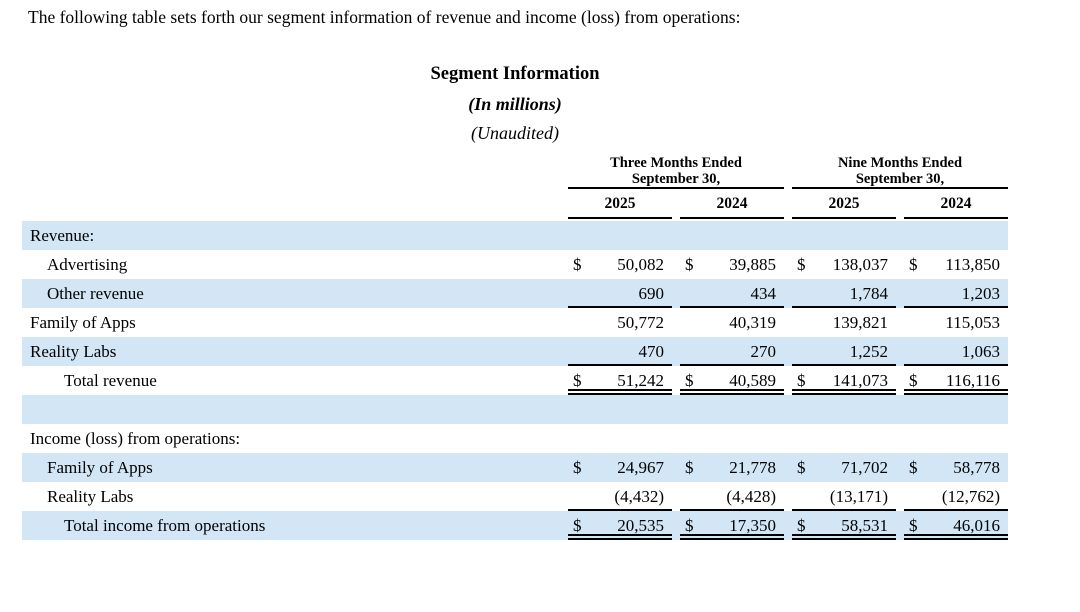  What do you see at coordinates (640, 525) in the screenshot?
I see `cell-value: 20,535` at bounding box center [640, 525].